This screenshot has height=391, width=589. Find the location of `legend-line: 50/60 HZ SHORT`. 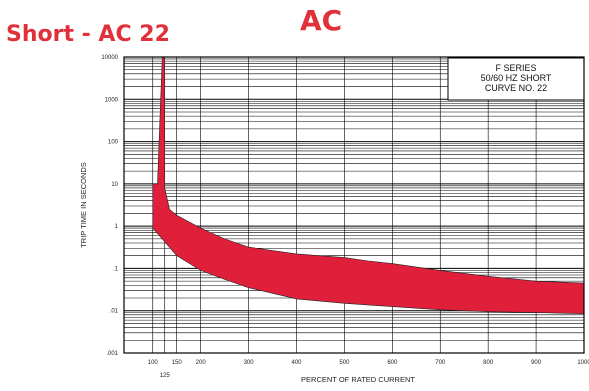

legend-line: 50/60 HZ SHORT is located at coordinates (516, 78).